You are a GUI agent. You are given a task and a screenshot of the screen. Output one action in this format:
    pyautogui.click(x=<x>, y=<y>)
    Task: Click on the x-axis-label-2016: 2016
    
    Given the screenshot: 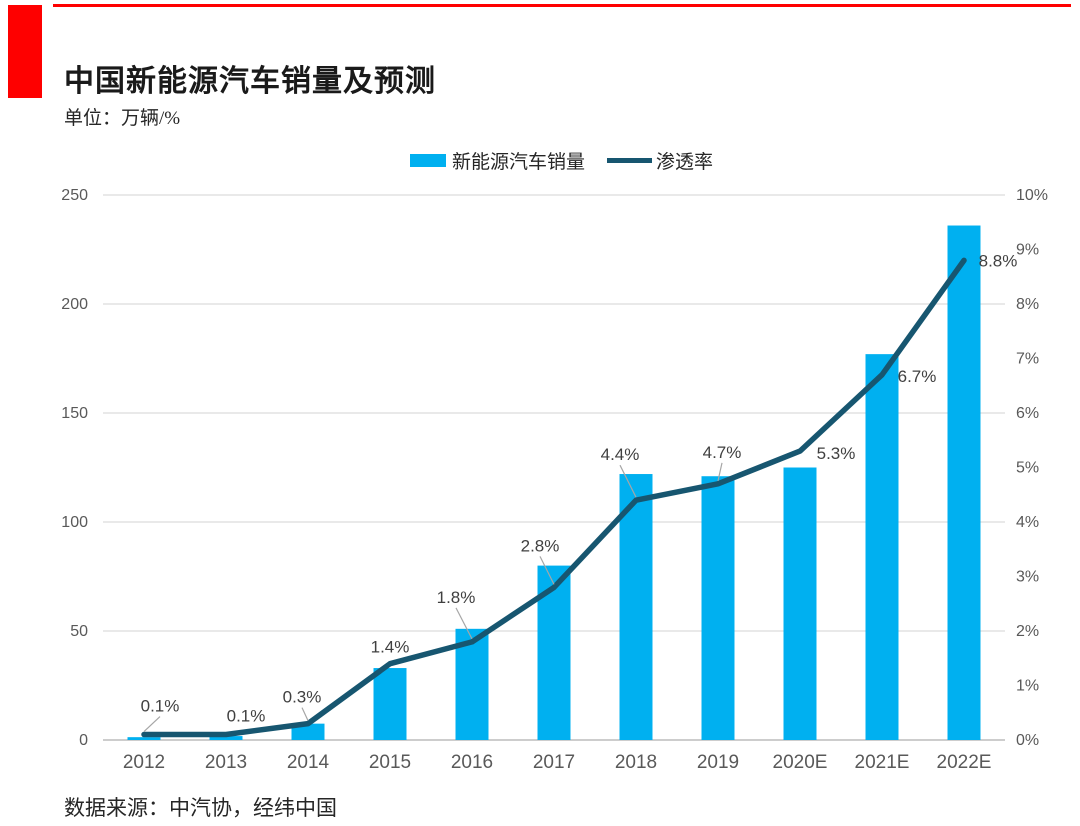 What is the action you would take?
    pyautogui.click(x=472, y=762)
    